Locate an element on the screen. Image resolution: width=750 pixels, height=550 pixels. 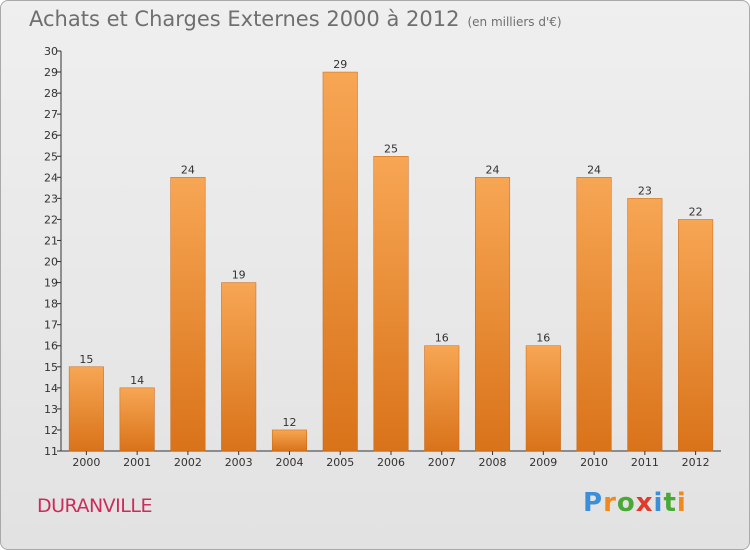
y-tick-label: 11 is located at coordinates (51, 451).